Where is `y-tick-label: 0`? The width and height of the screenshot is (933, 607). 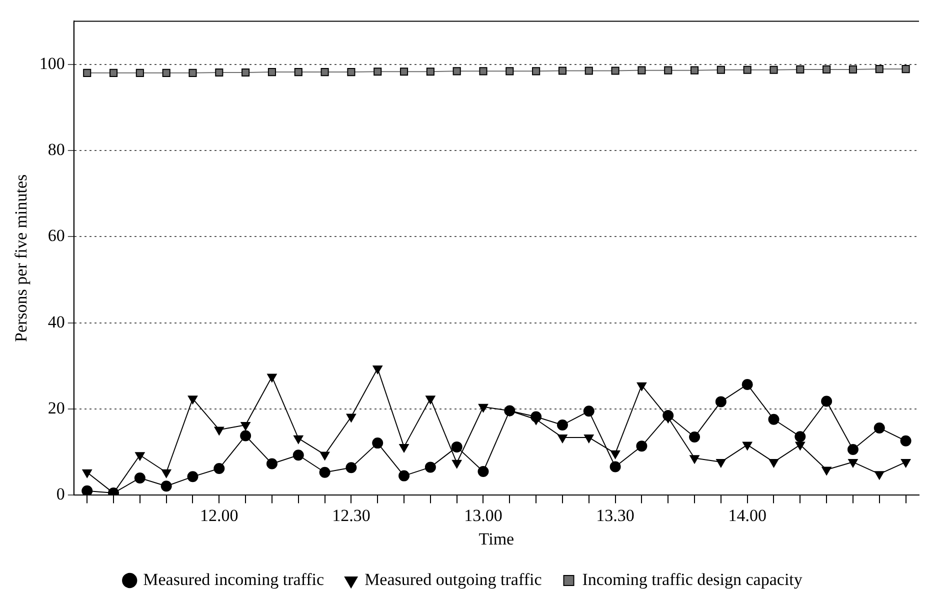
y-tick-label: 0 is located at coordinates (60, 494).